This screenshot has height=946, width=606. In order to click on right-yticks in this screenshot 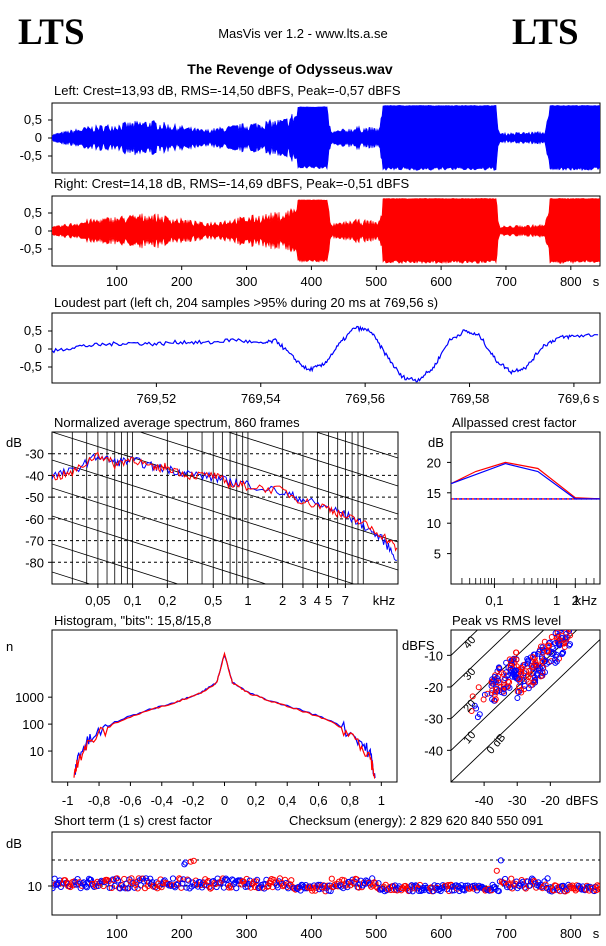, I will do `click(50, 231)`.